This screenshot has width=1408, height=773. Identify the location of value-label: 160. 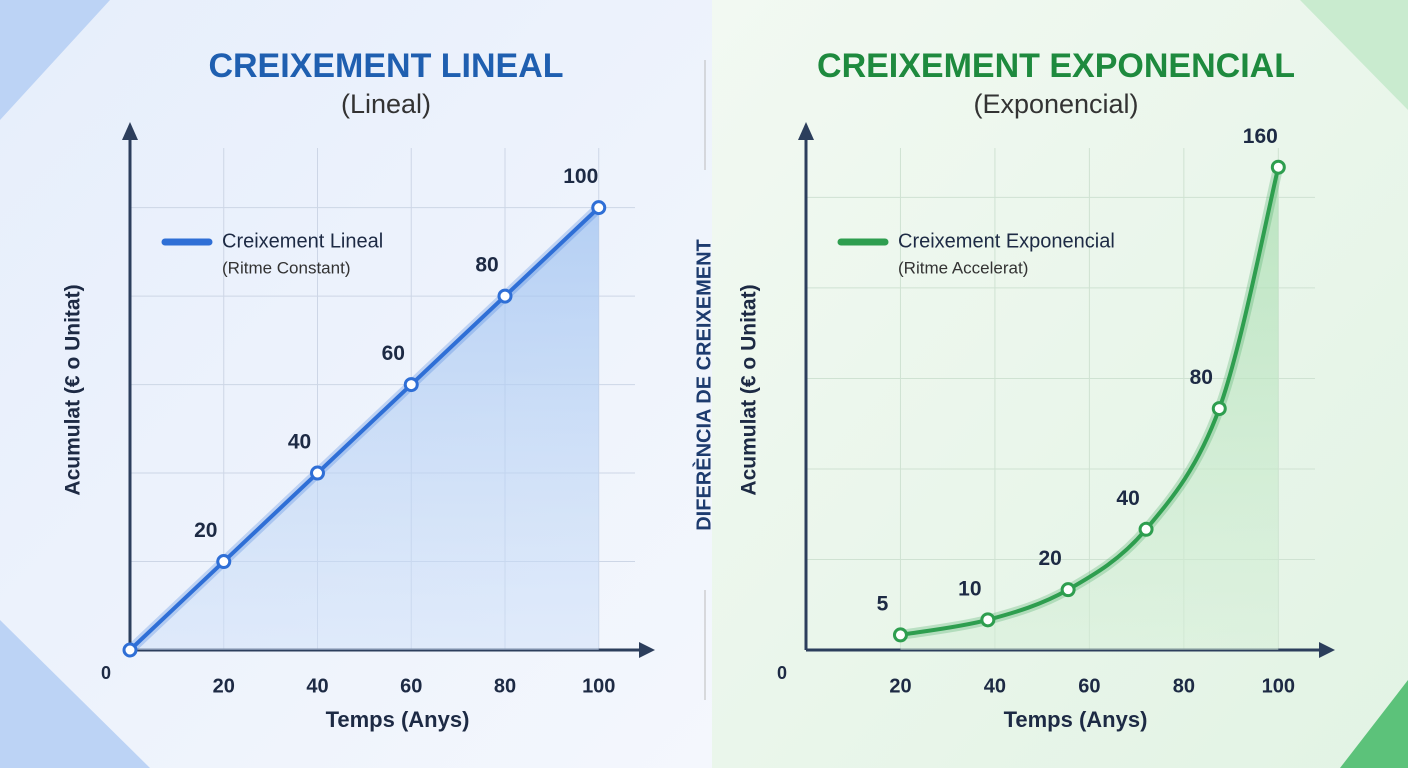
(1260, 136).